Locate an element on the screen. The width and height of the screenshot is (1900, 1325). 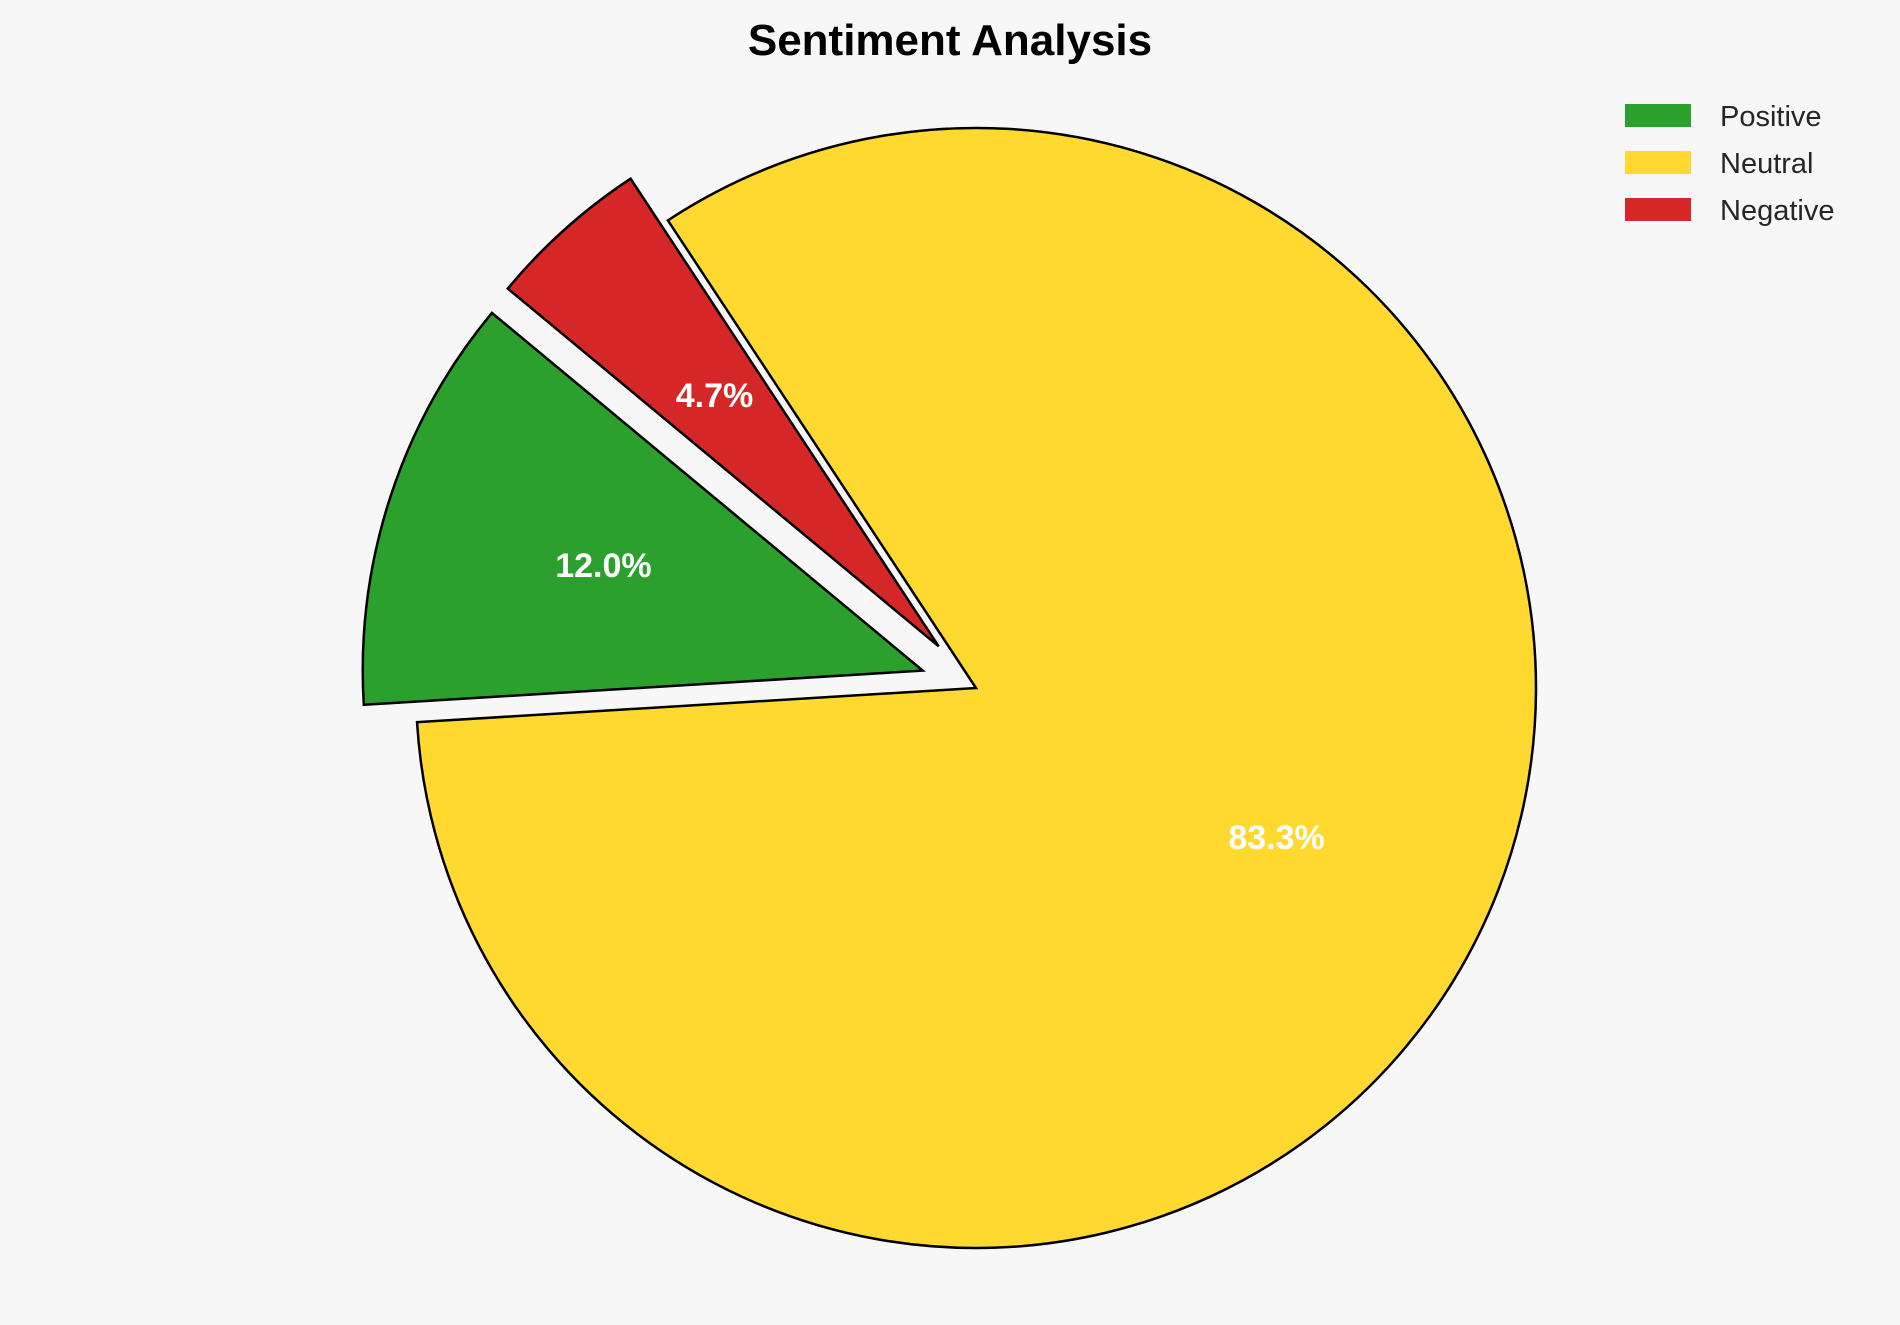
chart-title: Sentiment Analysis is located at coordinates (950, 40).